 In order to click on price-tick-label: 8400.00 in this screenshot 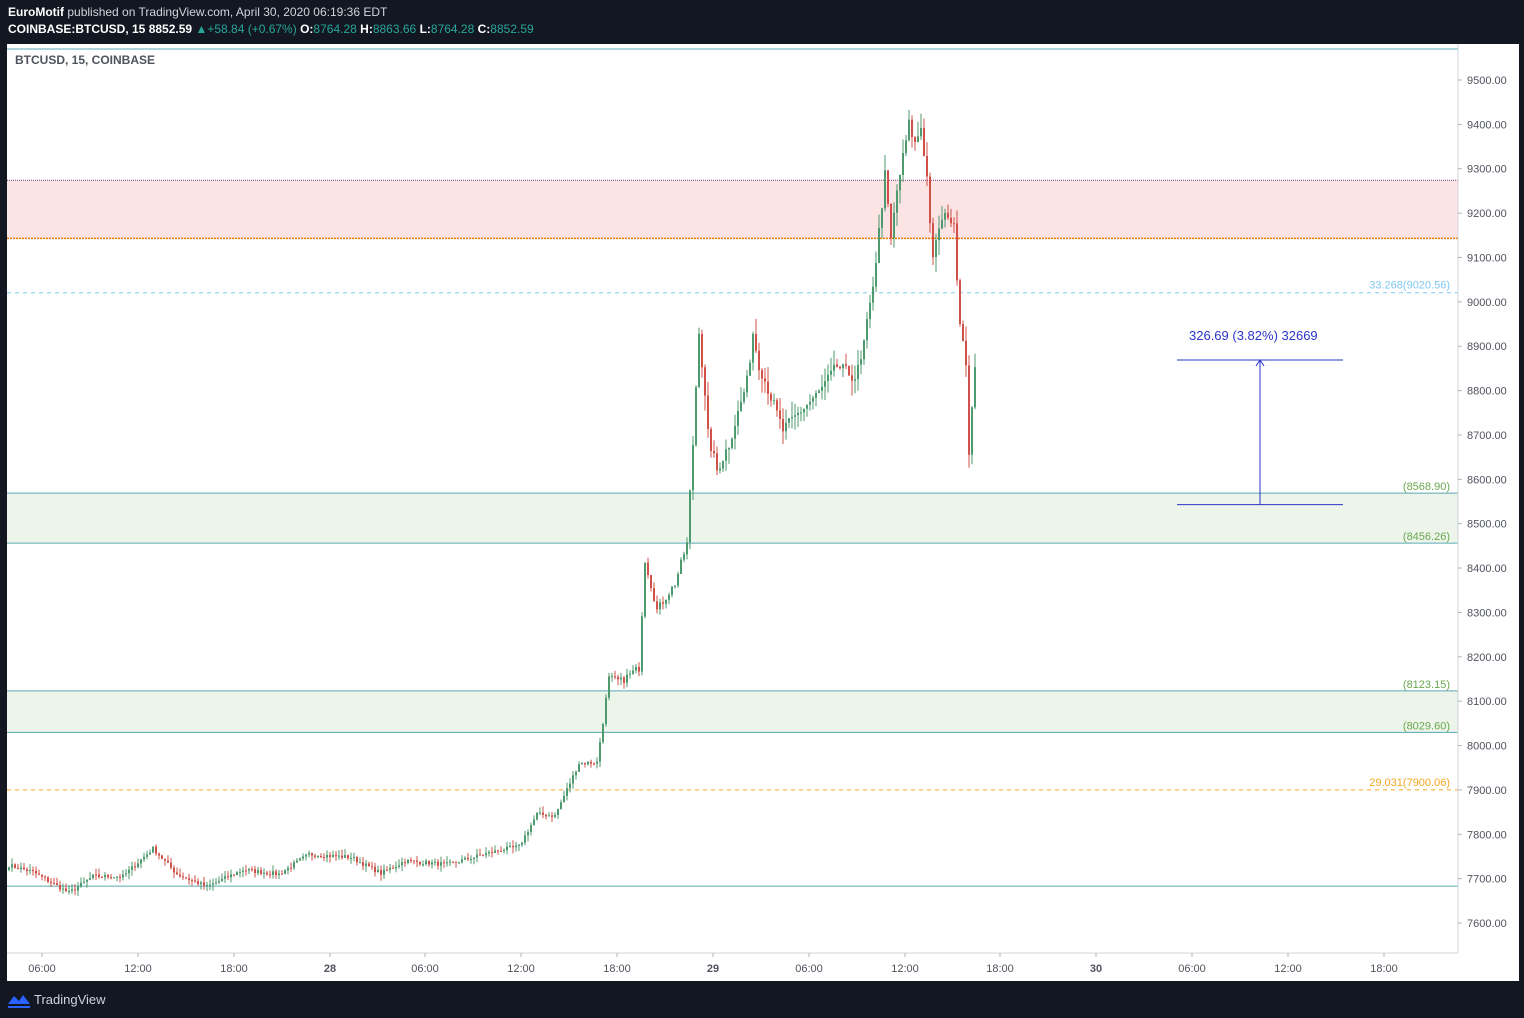, I will do `click(1487, 569)`.